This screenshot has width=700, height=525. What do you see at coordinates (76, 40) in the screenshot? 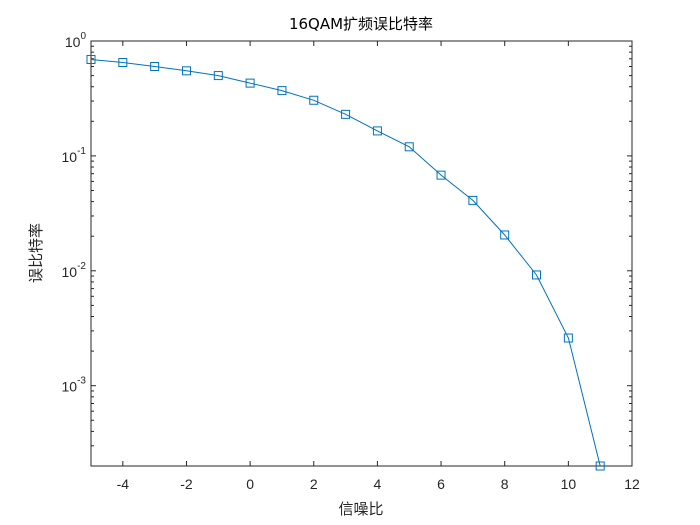
I see `y-tick-label: 10⁰` at bounding box center [76, 40].